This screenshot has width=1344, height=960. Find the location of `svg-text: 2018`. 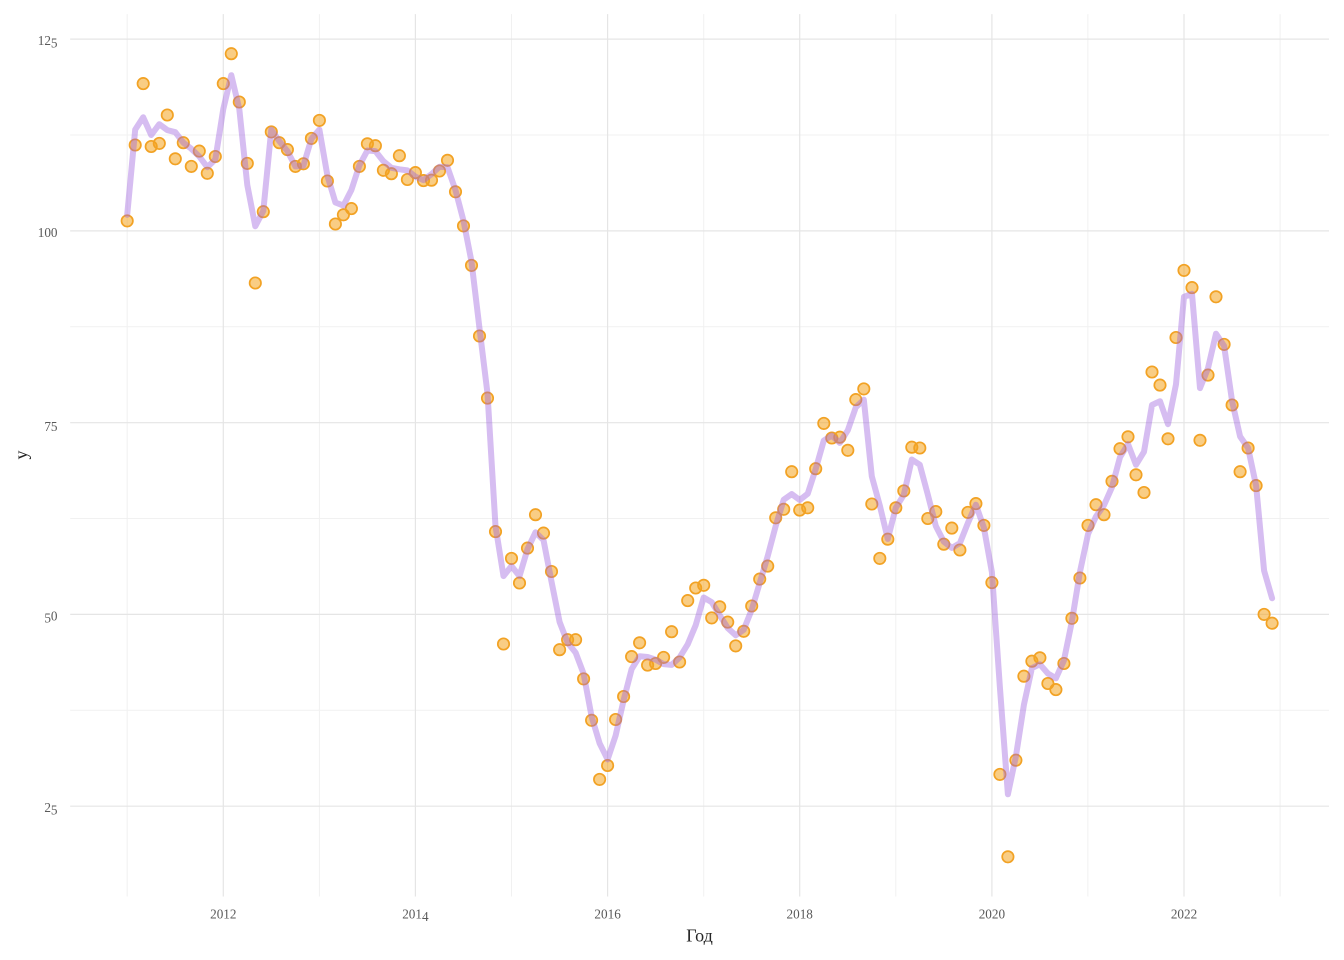

svg-text: 2018 is located at coordinates (800, 914).